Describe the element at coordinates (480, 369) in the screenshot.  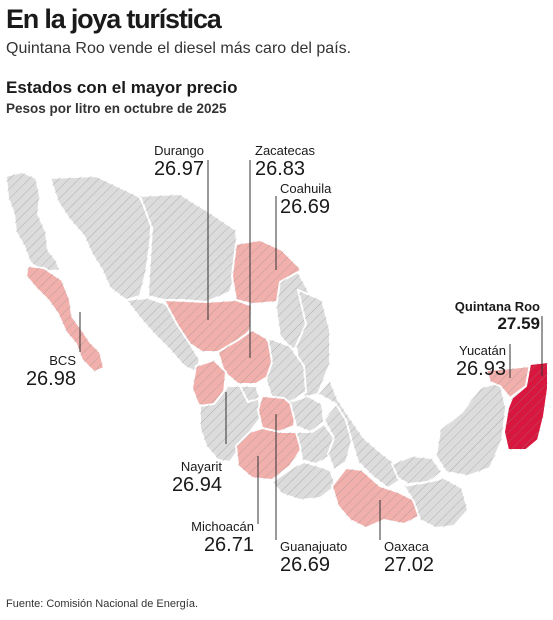
I see `label-value: 26.93` at that location.